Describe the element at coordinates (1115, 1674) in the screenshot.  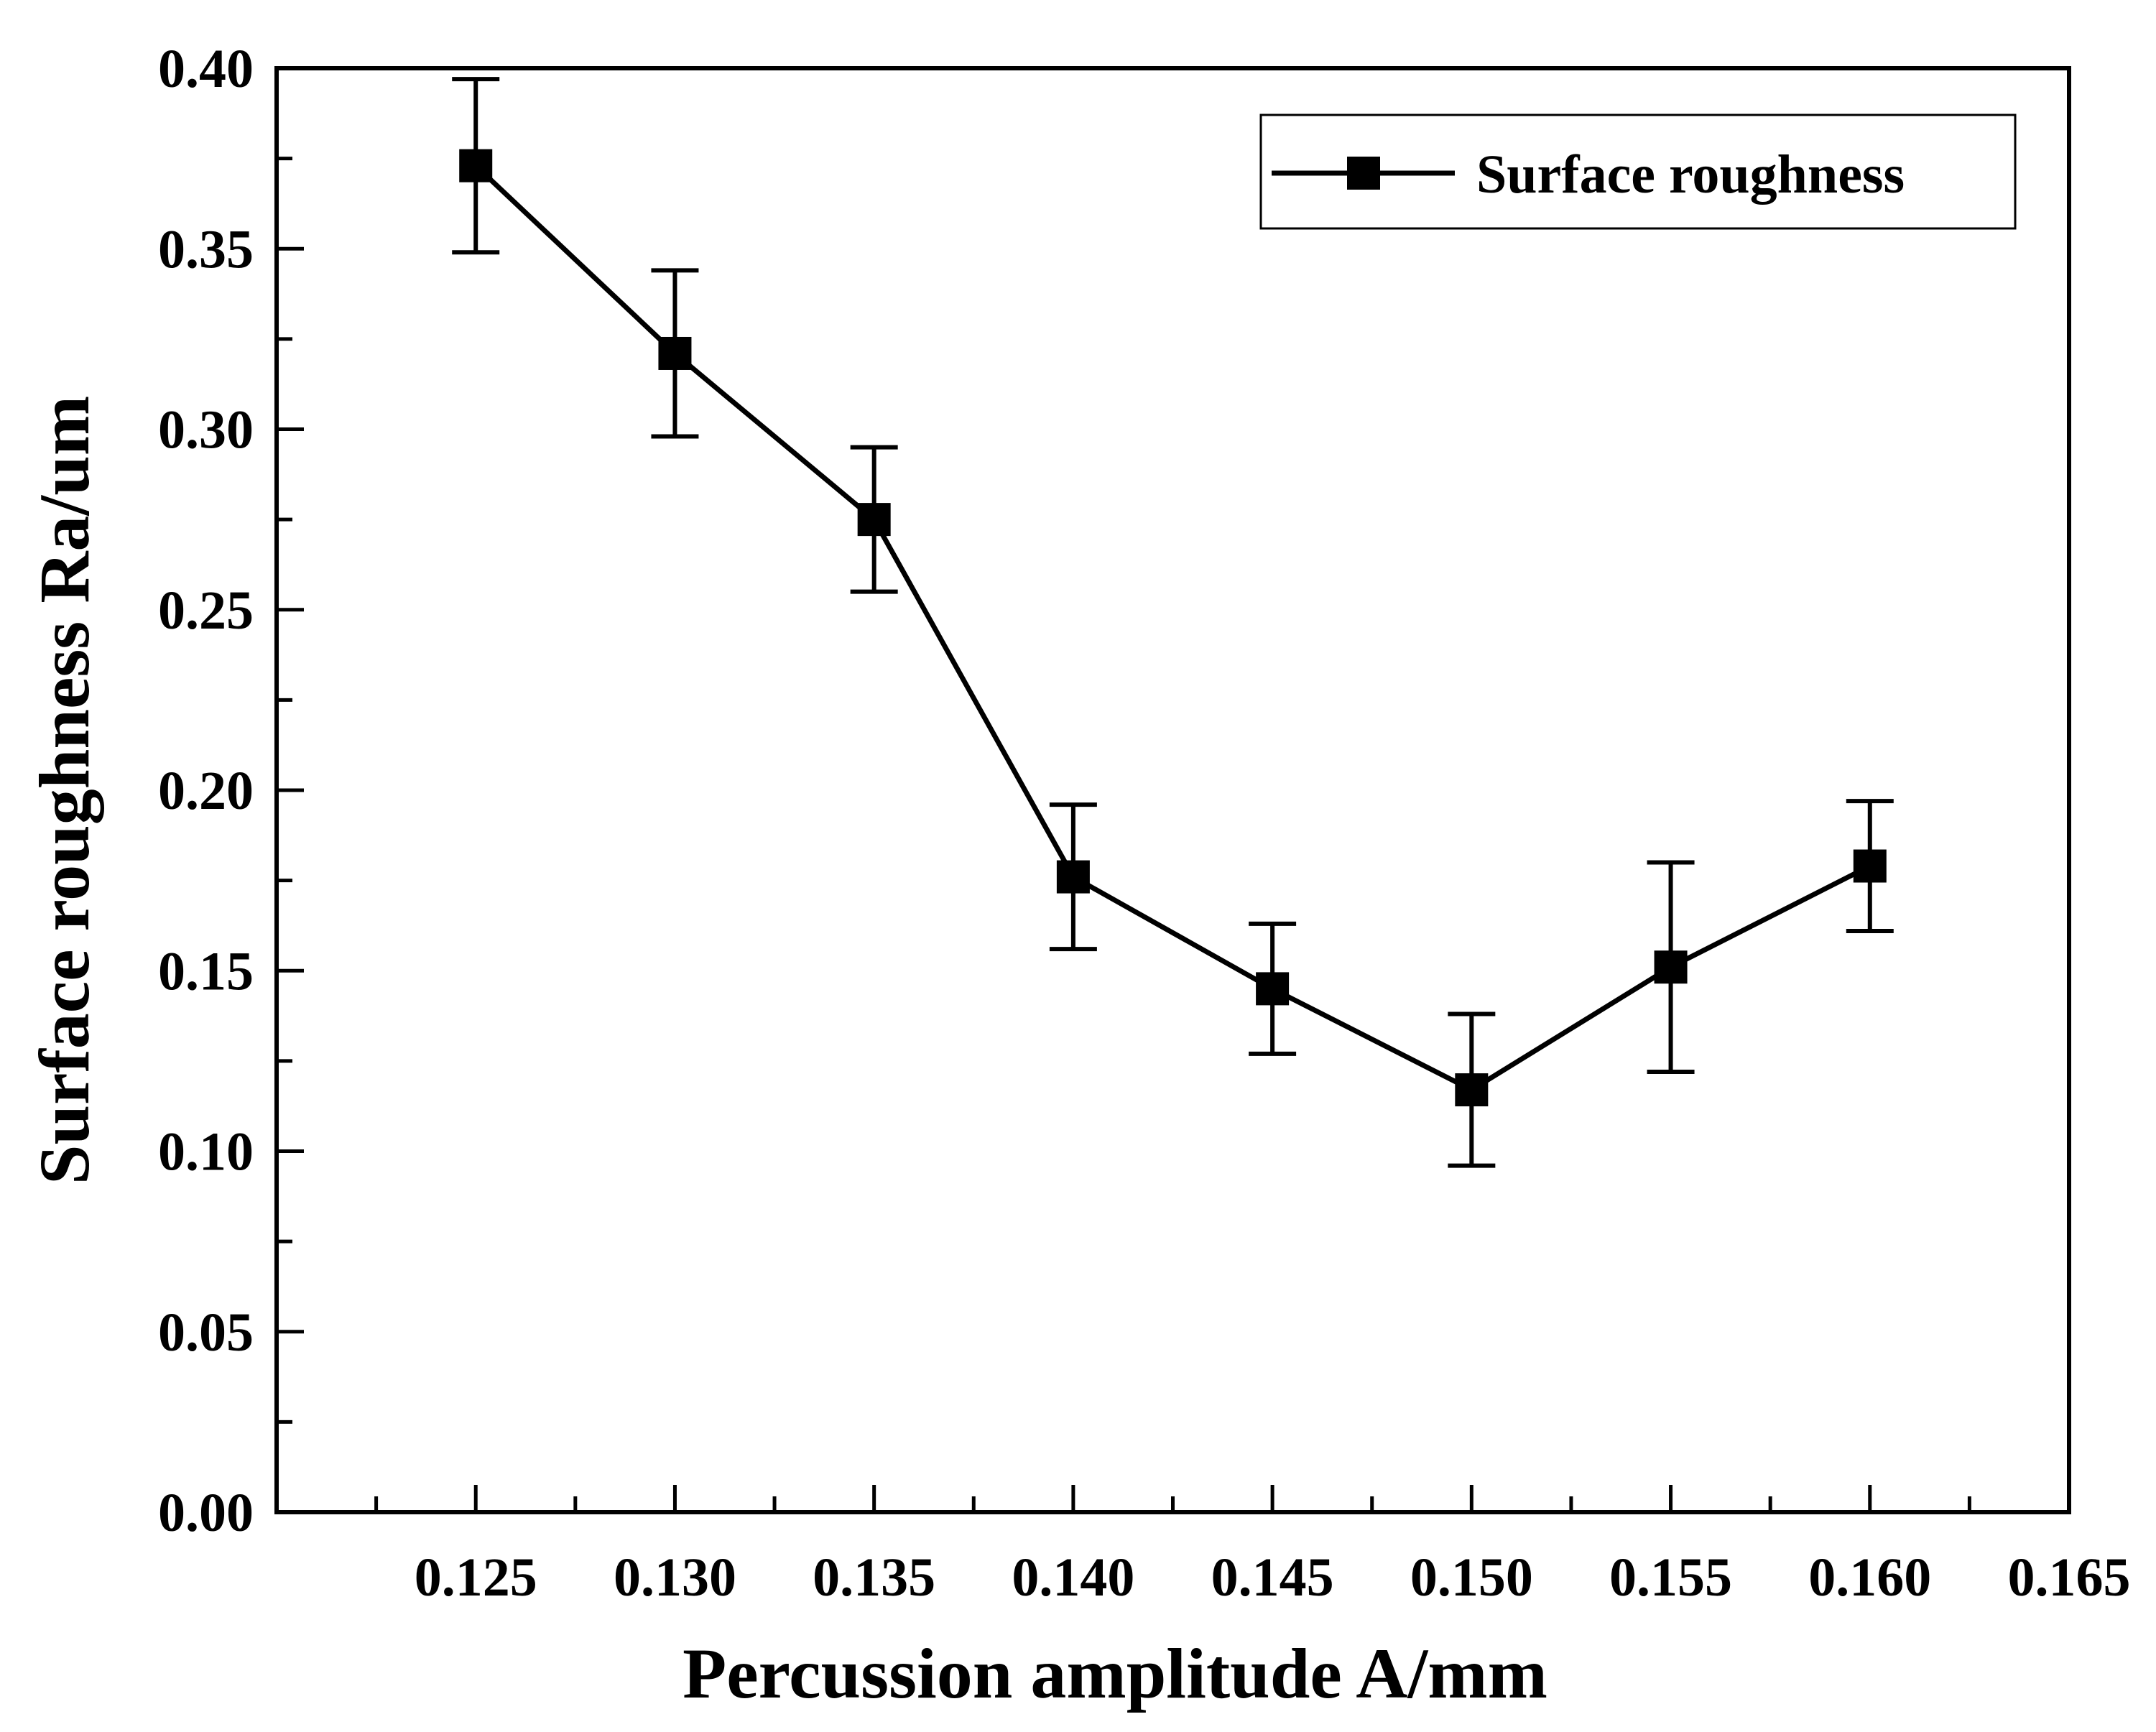
I see `x-axis-title: Percussion amplitude A/mm` at that location.